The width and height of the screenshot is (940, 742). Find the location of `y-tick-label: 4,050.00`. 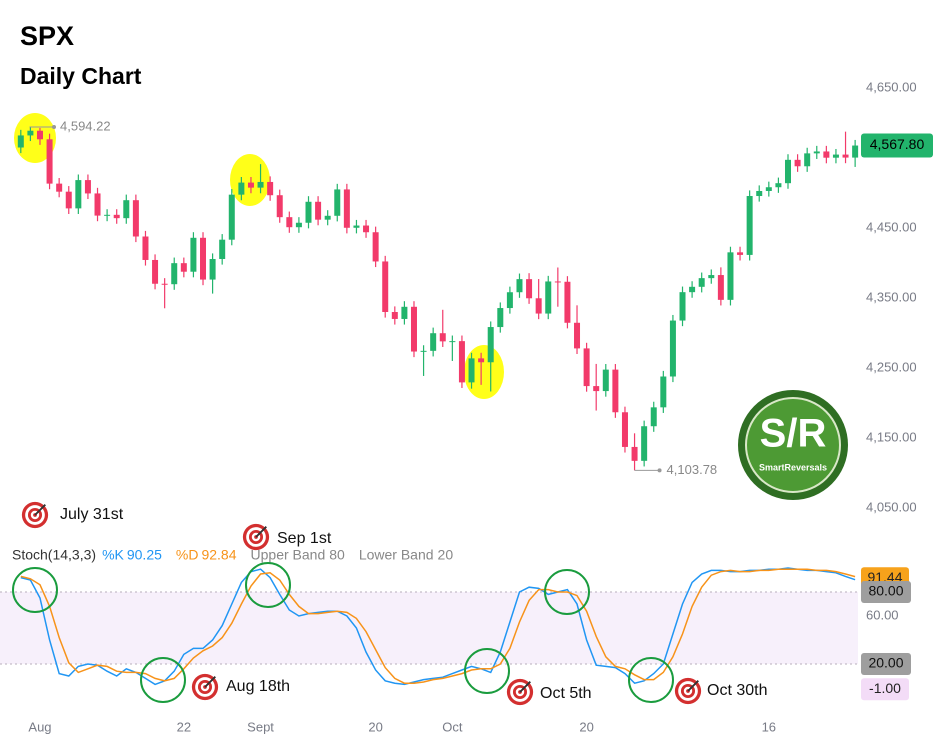

y-tick-label: 4,050.00 is located at coordinates (891, 506).